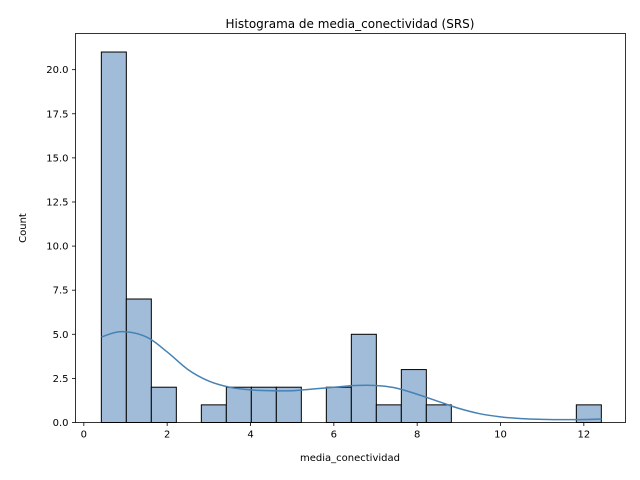  What do you see at coordinates (350, 458) in the screenshot?
I see `x-axis-label: media_conectividad` at bounding box center [350, 458].